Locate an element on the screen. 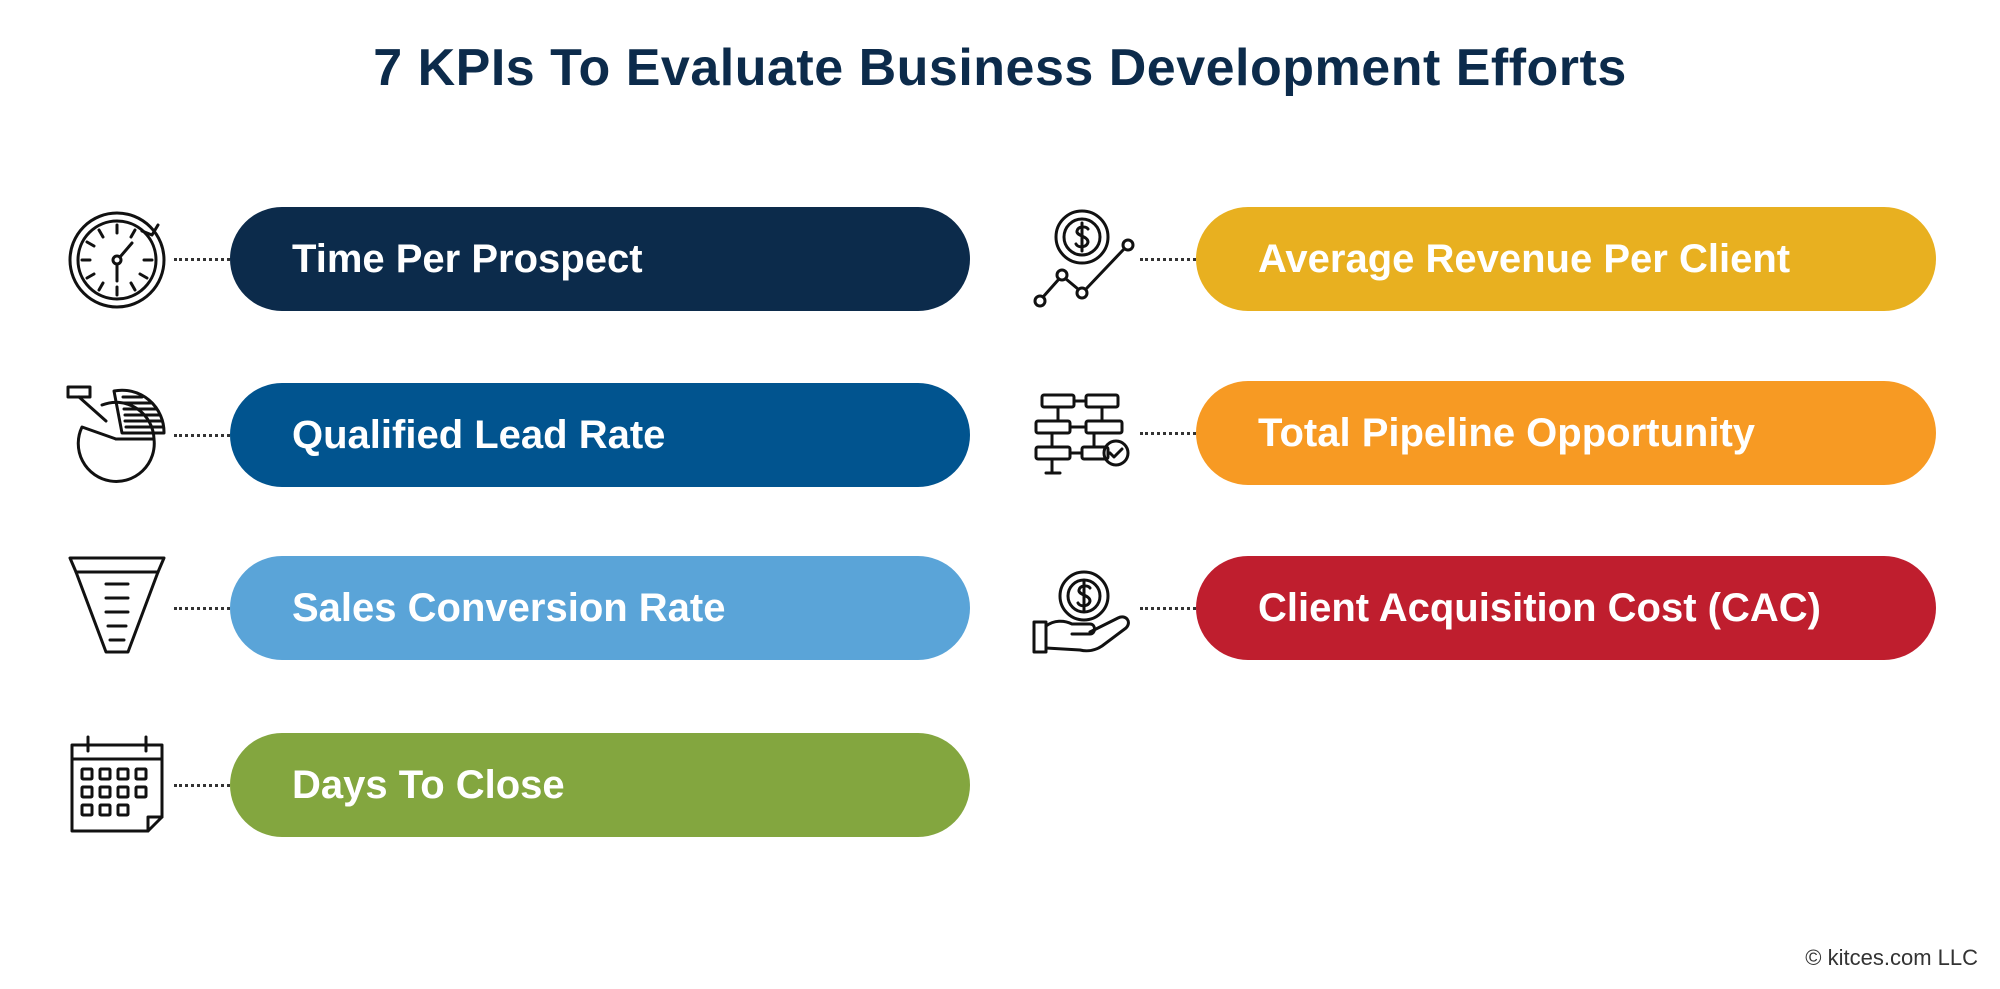 The width and height of the screenshot is (2000, 989). revenue-growth-icon is located at coordinates (1084, 259).